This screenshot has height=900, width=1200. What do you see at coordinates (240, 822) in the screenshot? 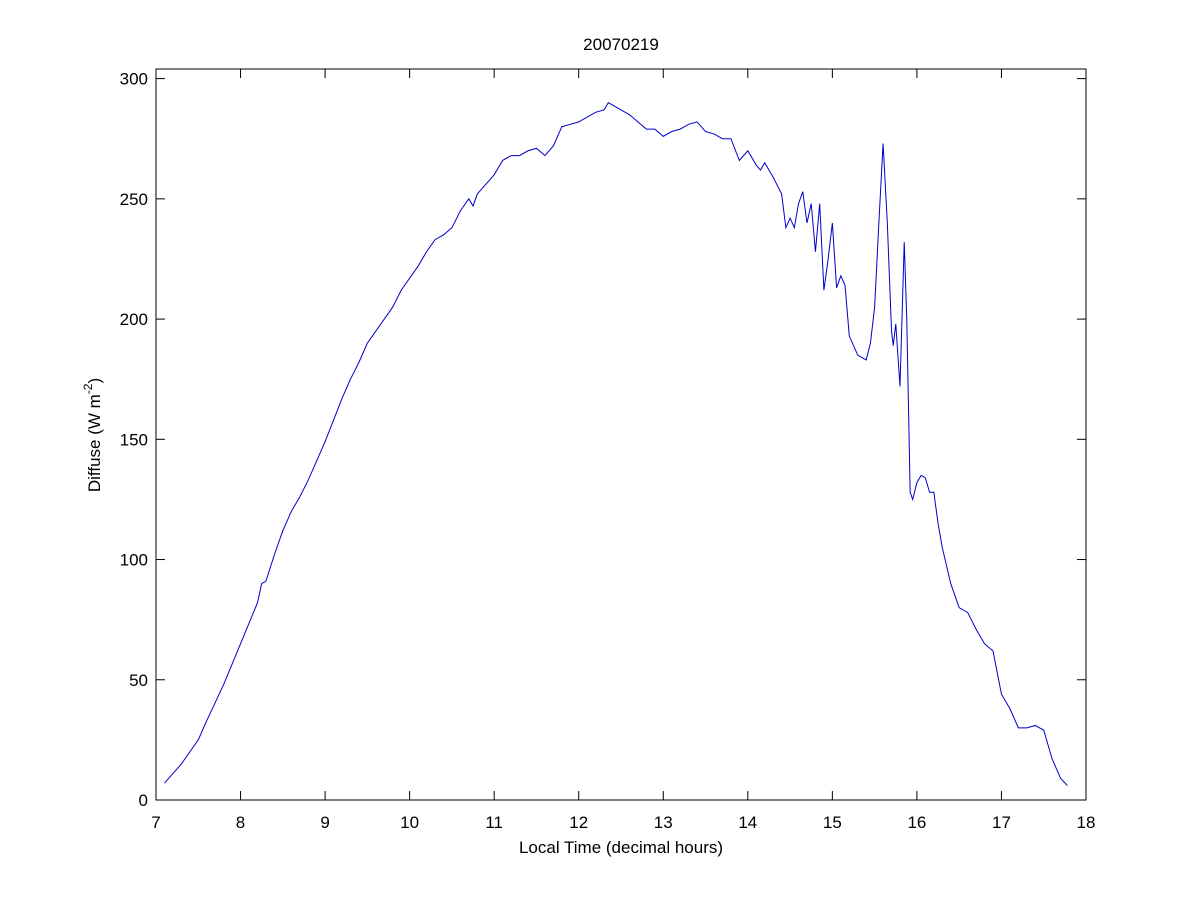
I see `x-tick-label: 8` at bounding box center [240, 822].